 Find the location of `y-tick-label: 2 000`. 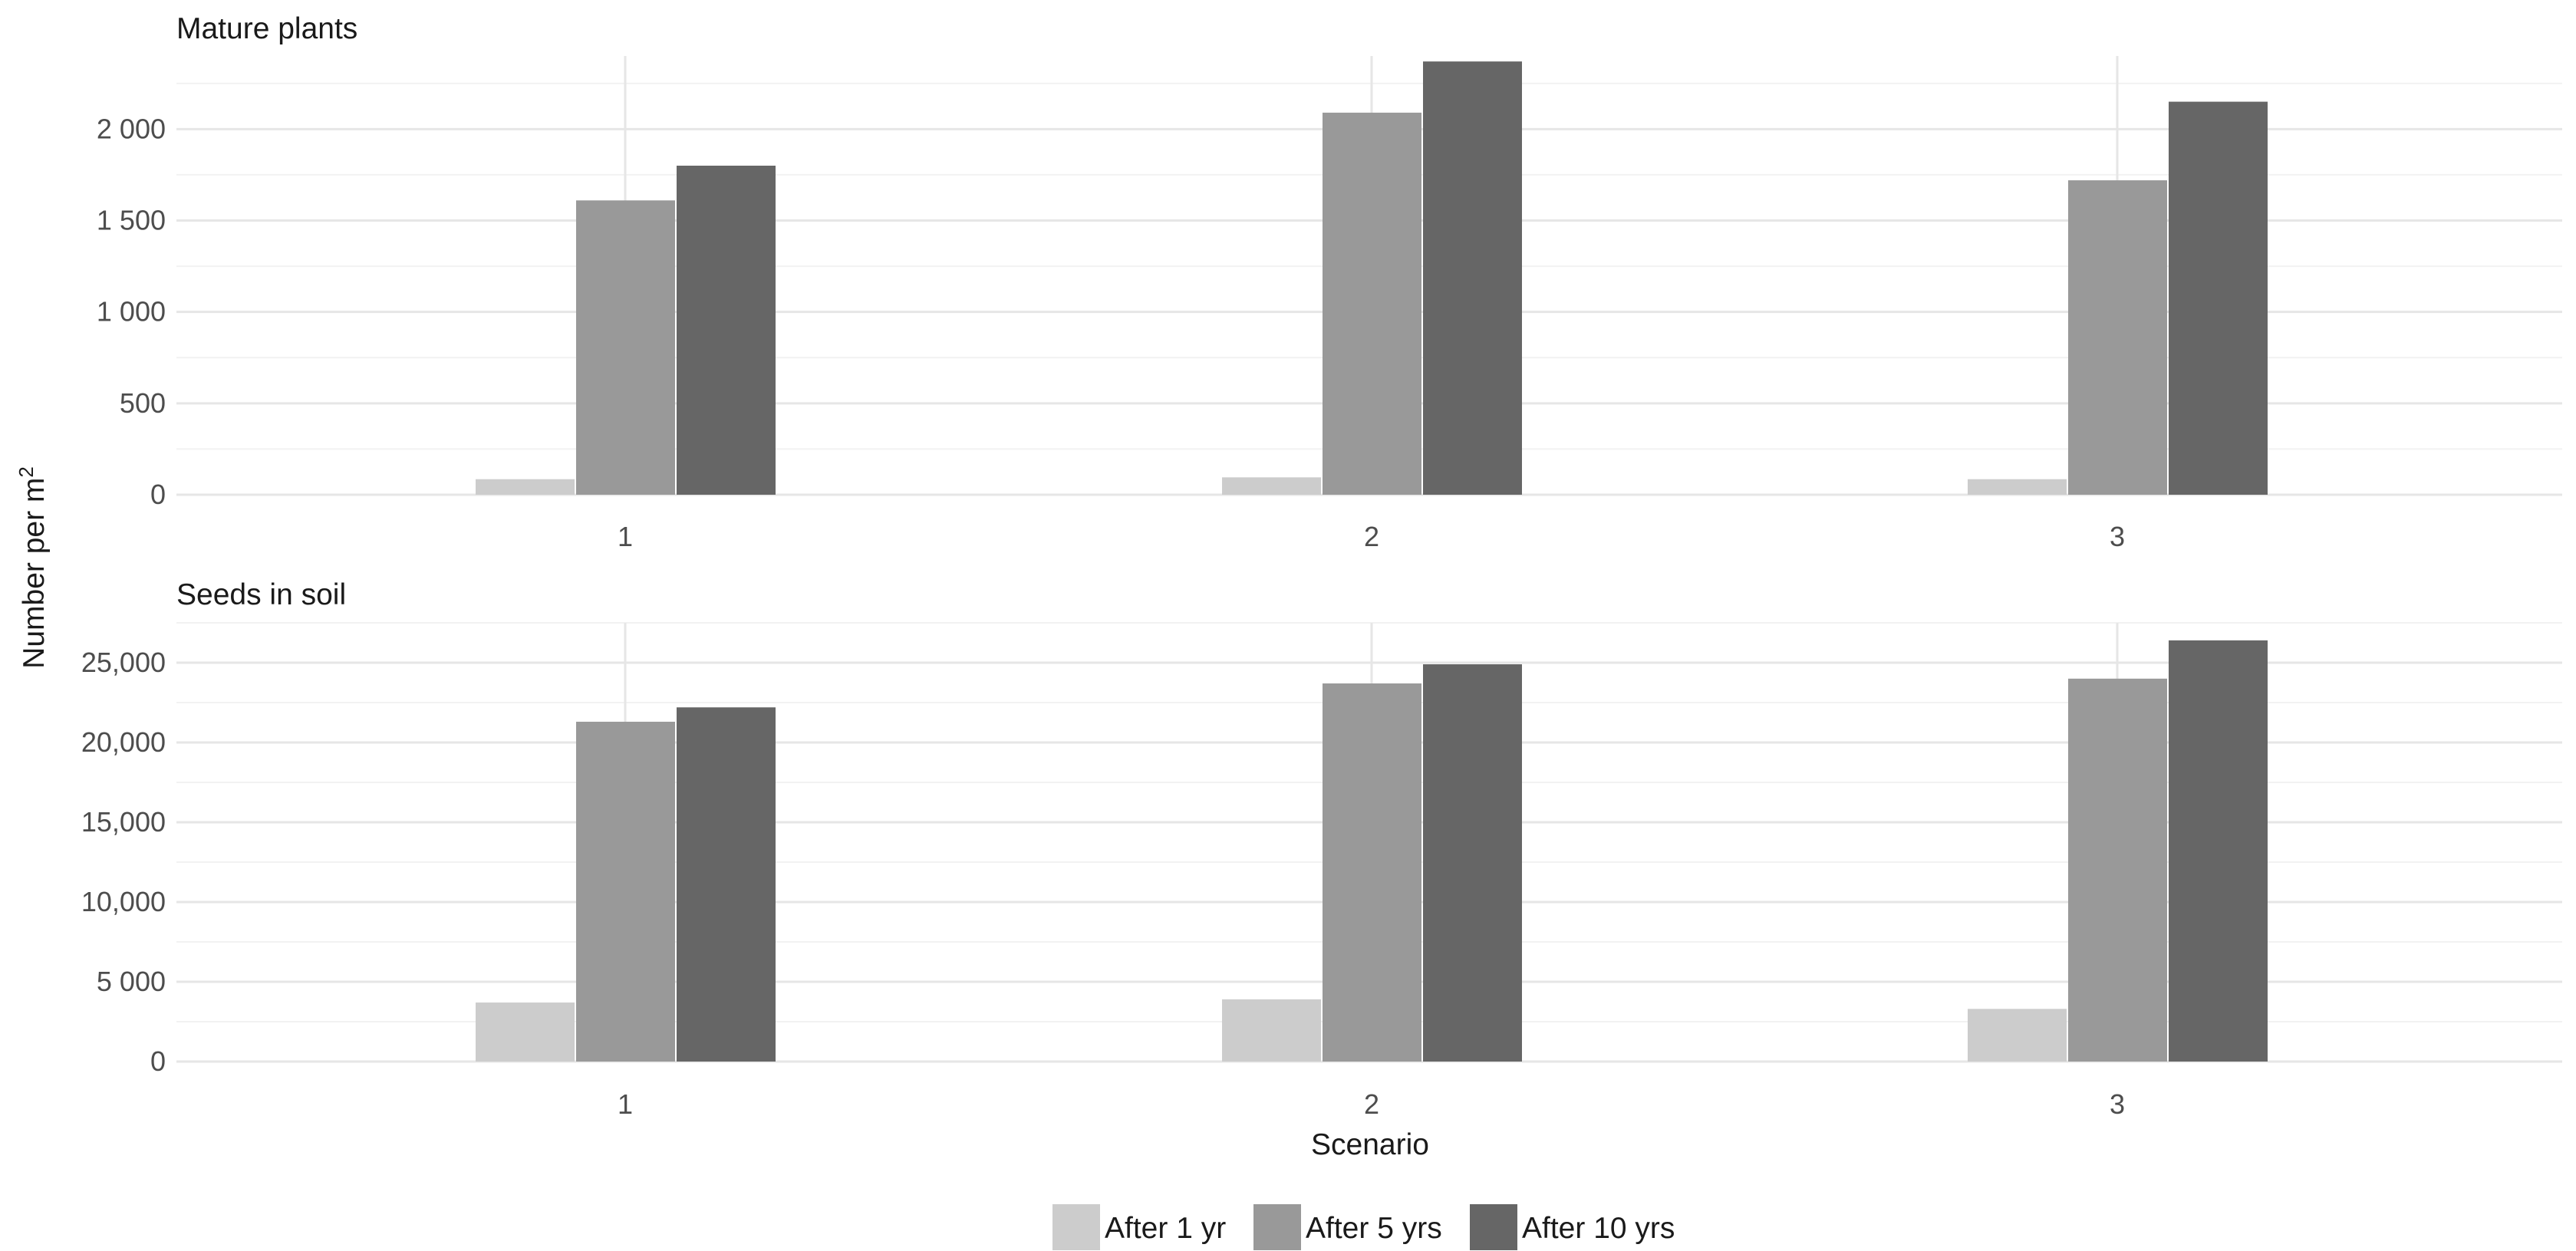

y-tick-label: 2 000 is located at coordinates (131, 128).